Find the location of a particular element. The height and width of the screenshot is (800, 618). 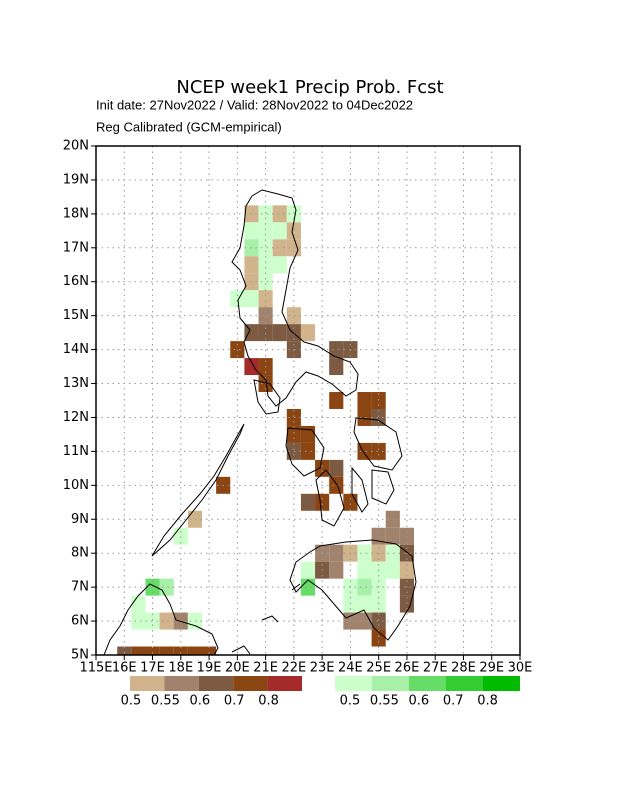

x-tick-label: 22E is located at coordinates (293, 668).